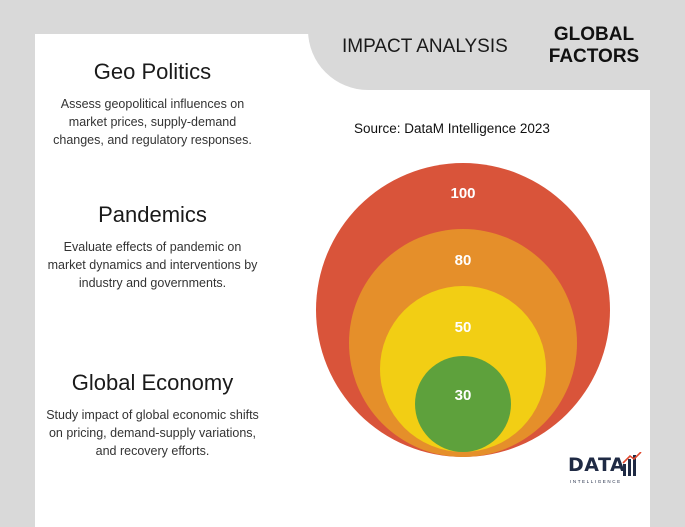 This screenshot has height=527, width=685. I want to click on logo-sub-text: INTELLIGENCE, so click(596, 481).